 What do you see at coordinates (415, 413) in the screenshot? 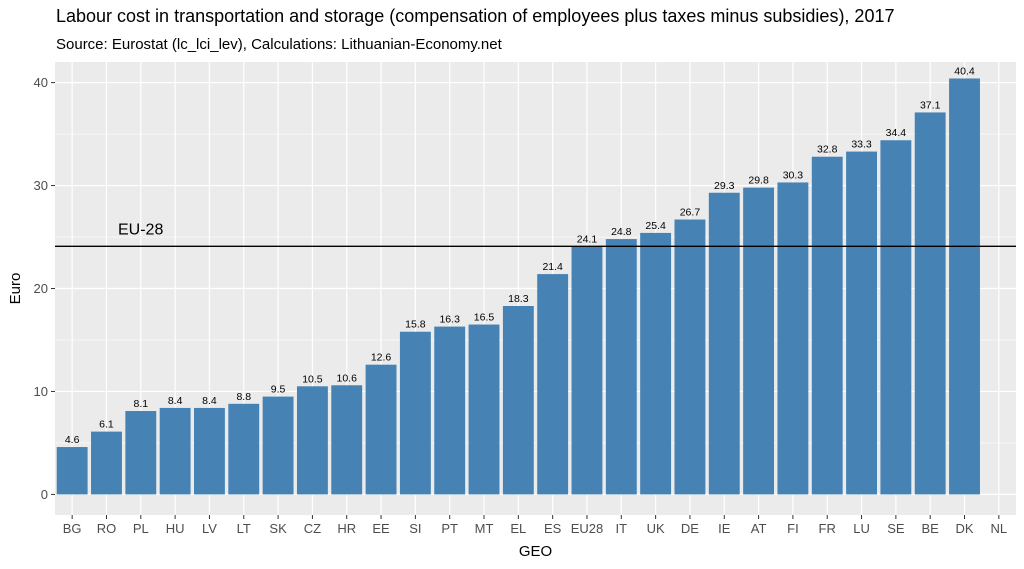
I see `bar-si` at bounding box center [415, 413].